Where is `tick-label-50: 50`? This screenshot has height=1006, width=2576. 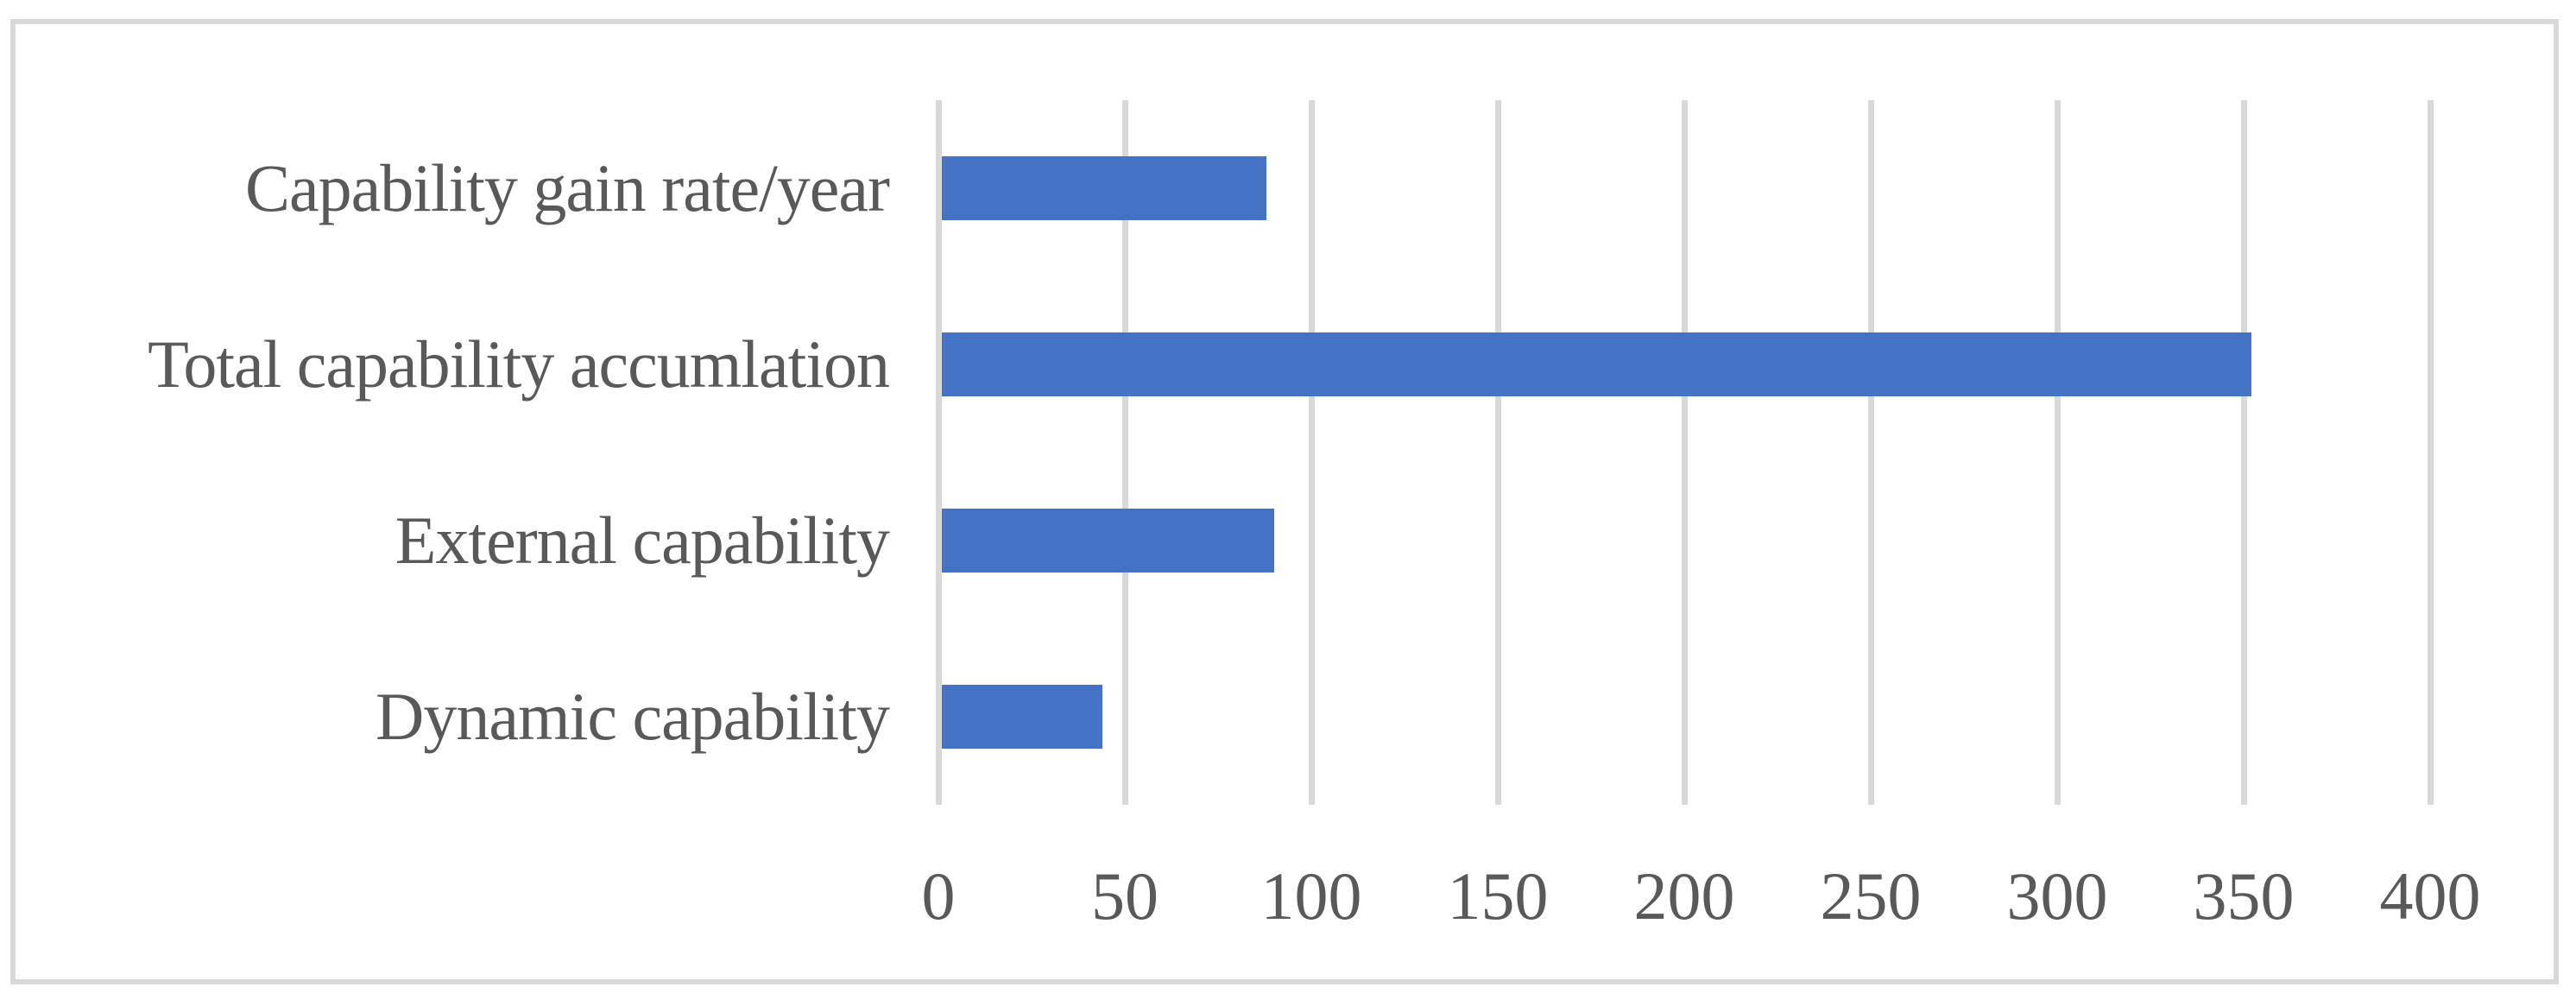 tick-label-50: 50 is located at coordinates (1125, 895).